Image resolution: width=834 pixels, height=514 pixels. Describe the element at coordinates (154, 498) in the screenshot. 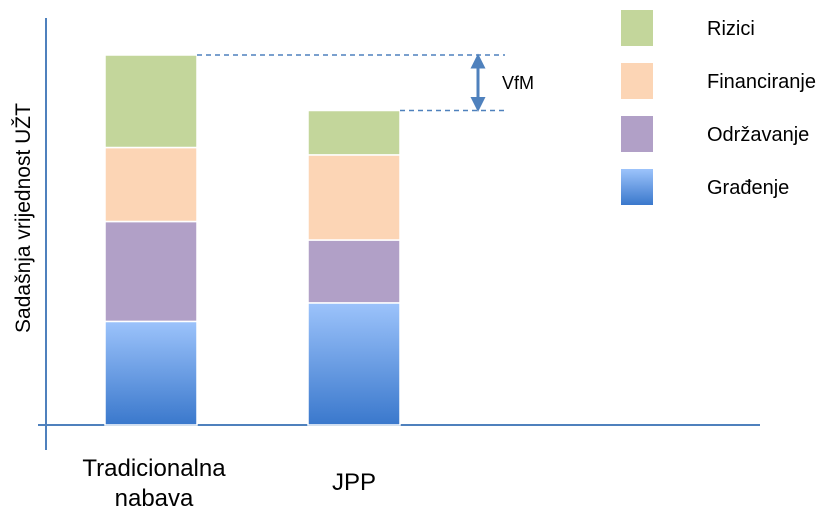

I see `category-label-1-line2: nabava` at that location.